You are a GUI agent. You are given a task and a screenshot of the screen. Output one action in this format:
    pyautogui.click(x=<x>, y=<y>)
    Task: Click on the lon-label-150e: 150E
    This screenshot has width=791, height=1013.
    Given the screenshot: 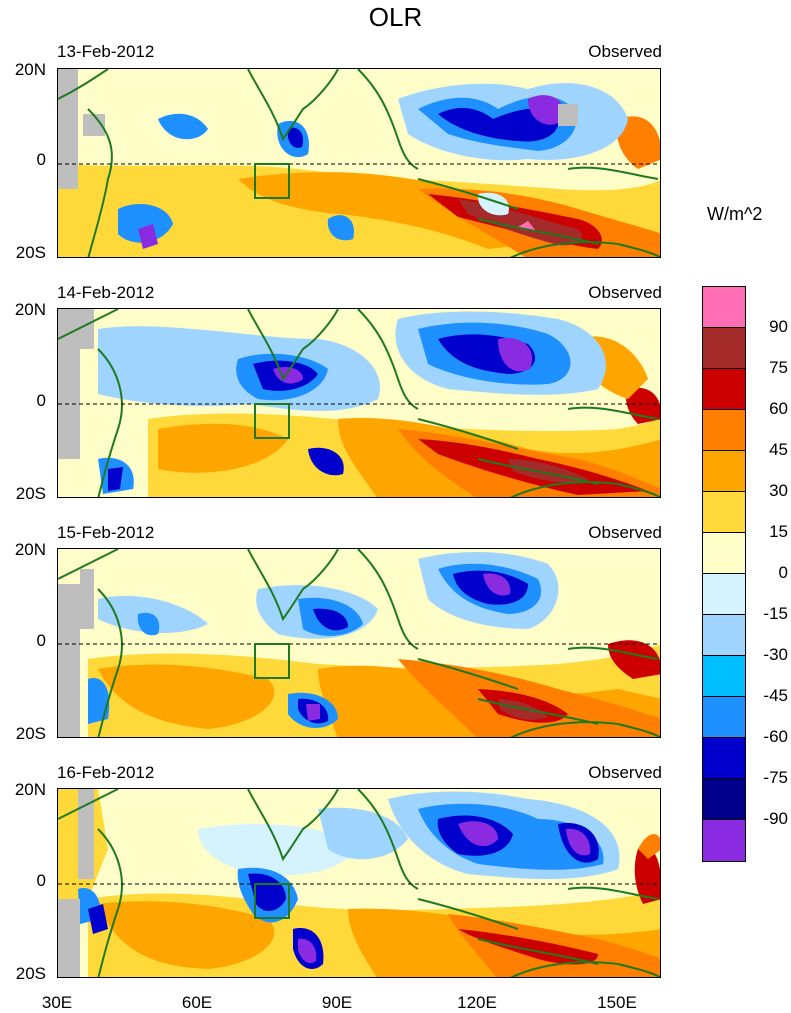 What is the action you would take?
    pyautogui.click(x=617, y=1002)
    